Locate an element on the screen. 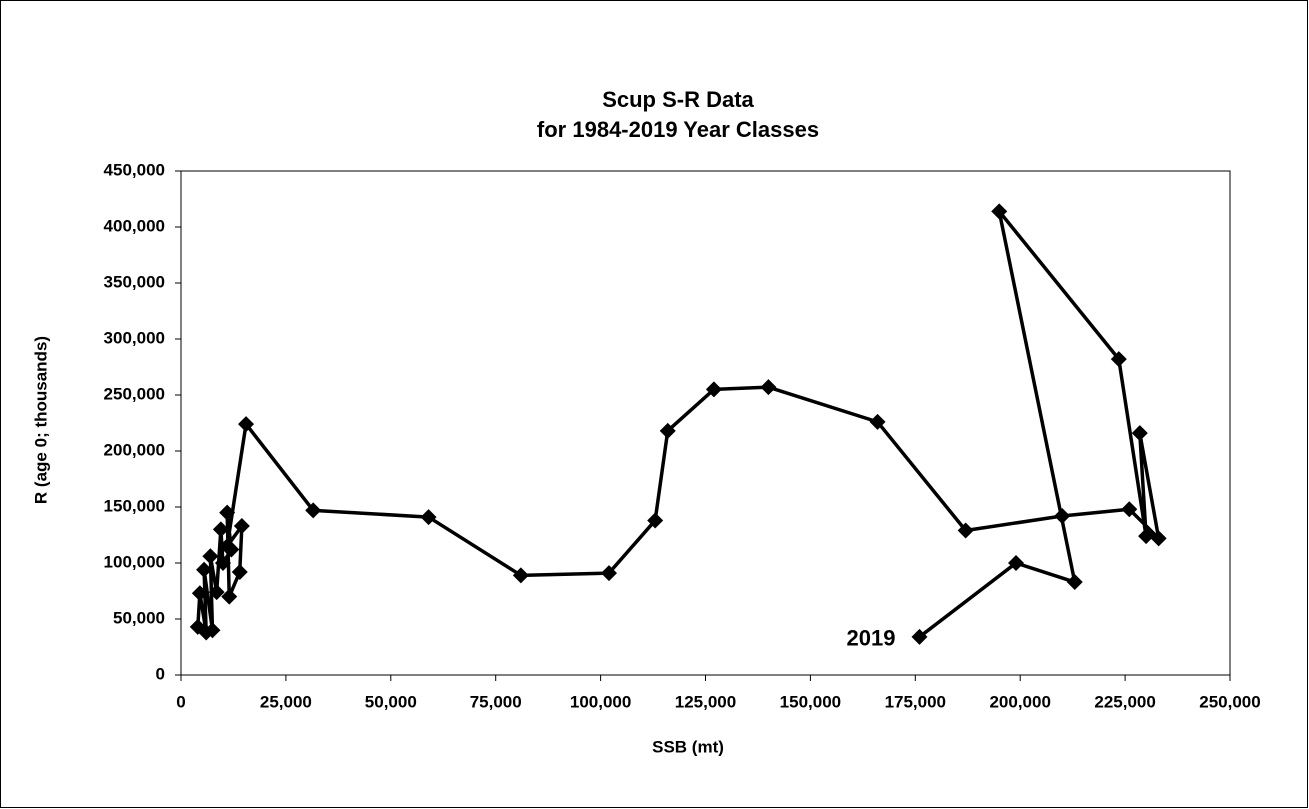 The width and height of the screenshot is (1309, 809). chart-title: Scup S-R Data is located at coordinates (678, 99).